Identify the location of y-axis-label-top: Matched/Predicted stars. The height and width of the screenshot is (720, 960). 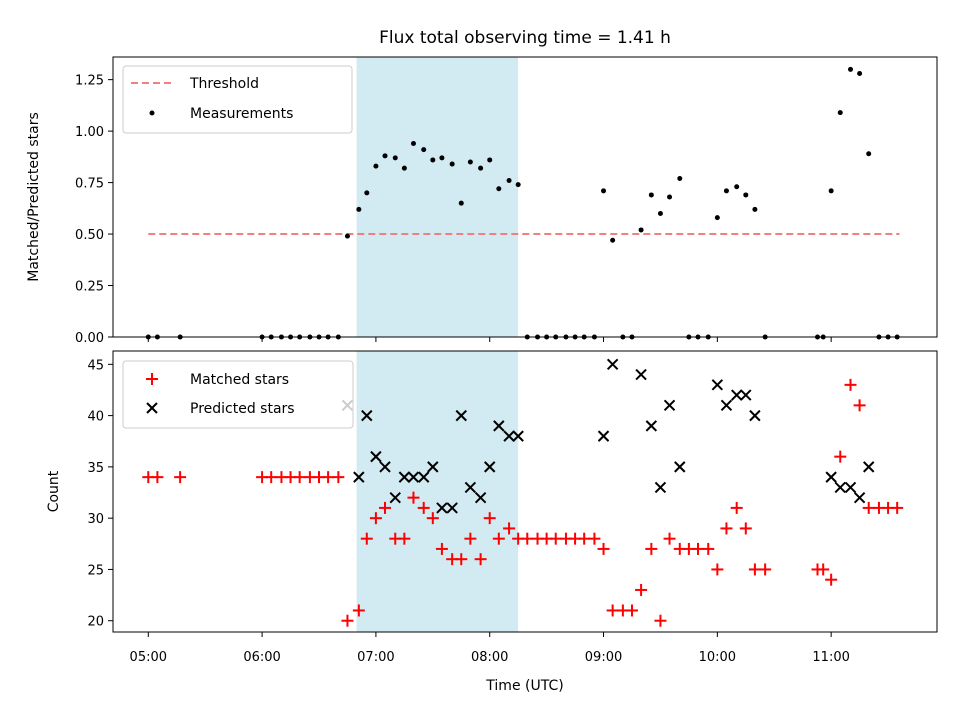
(34, 197).